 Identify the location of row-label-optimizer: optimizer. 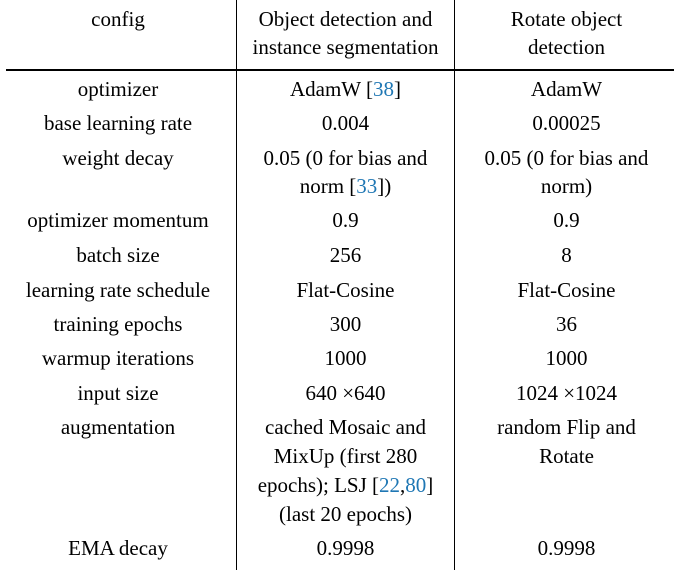
(118, 89).